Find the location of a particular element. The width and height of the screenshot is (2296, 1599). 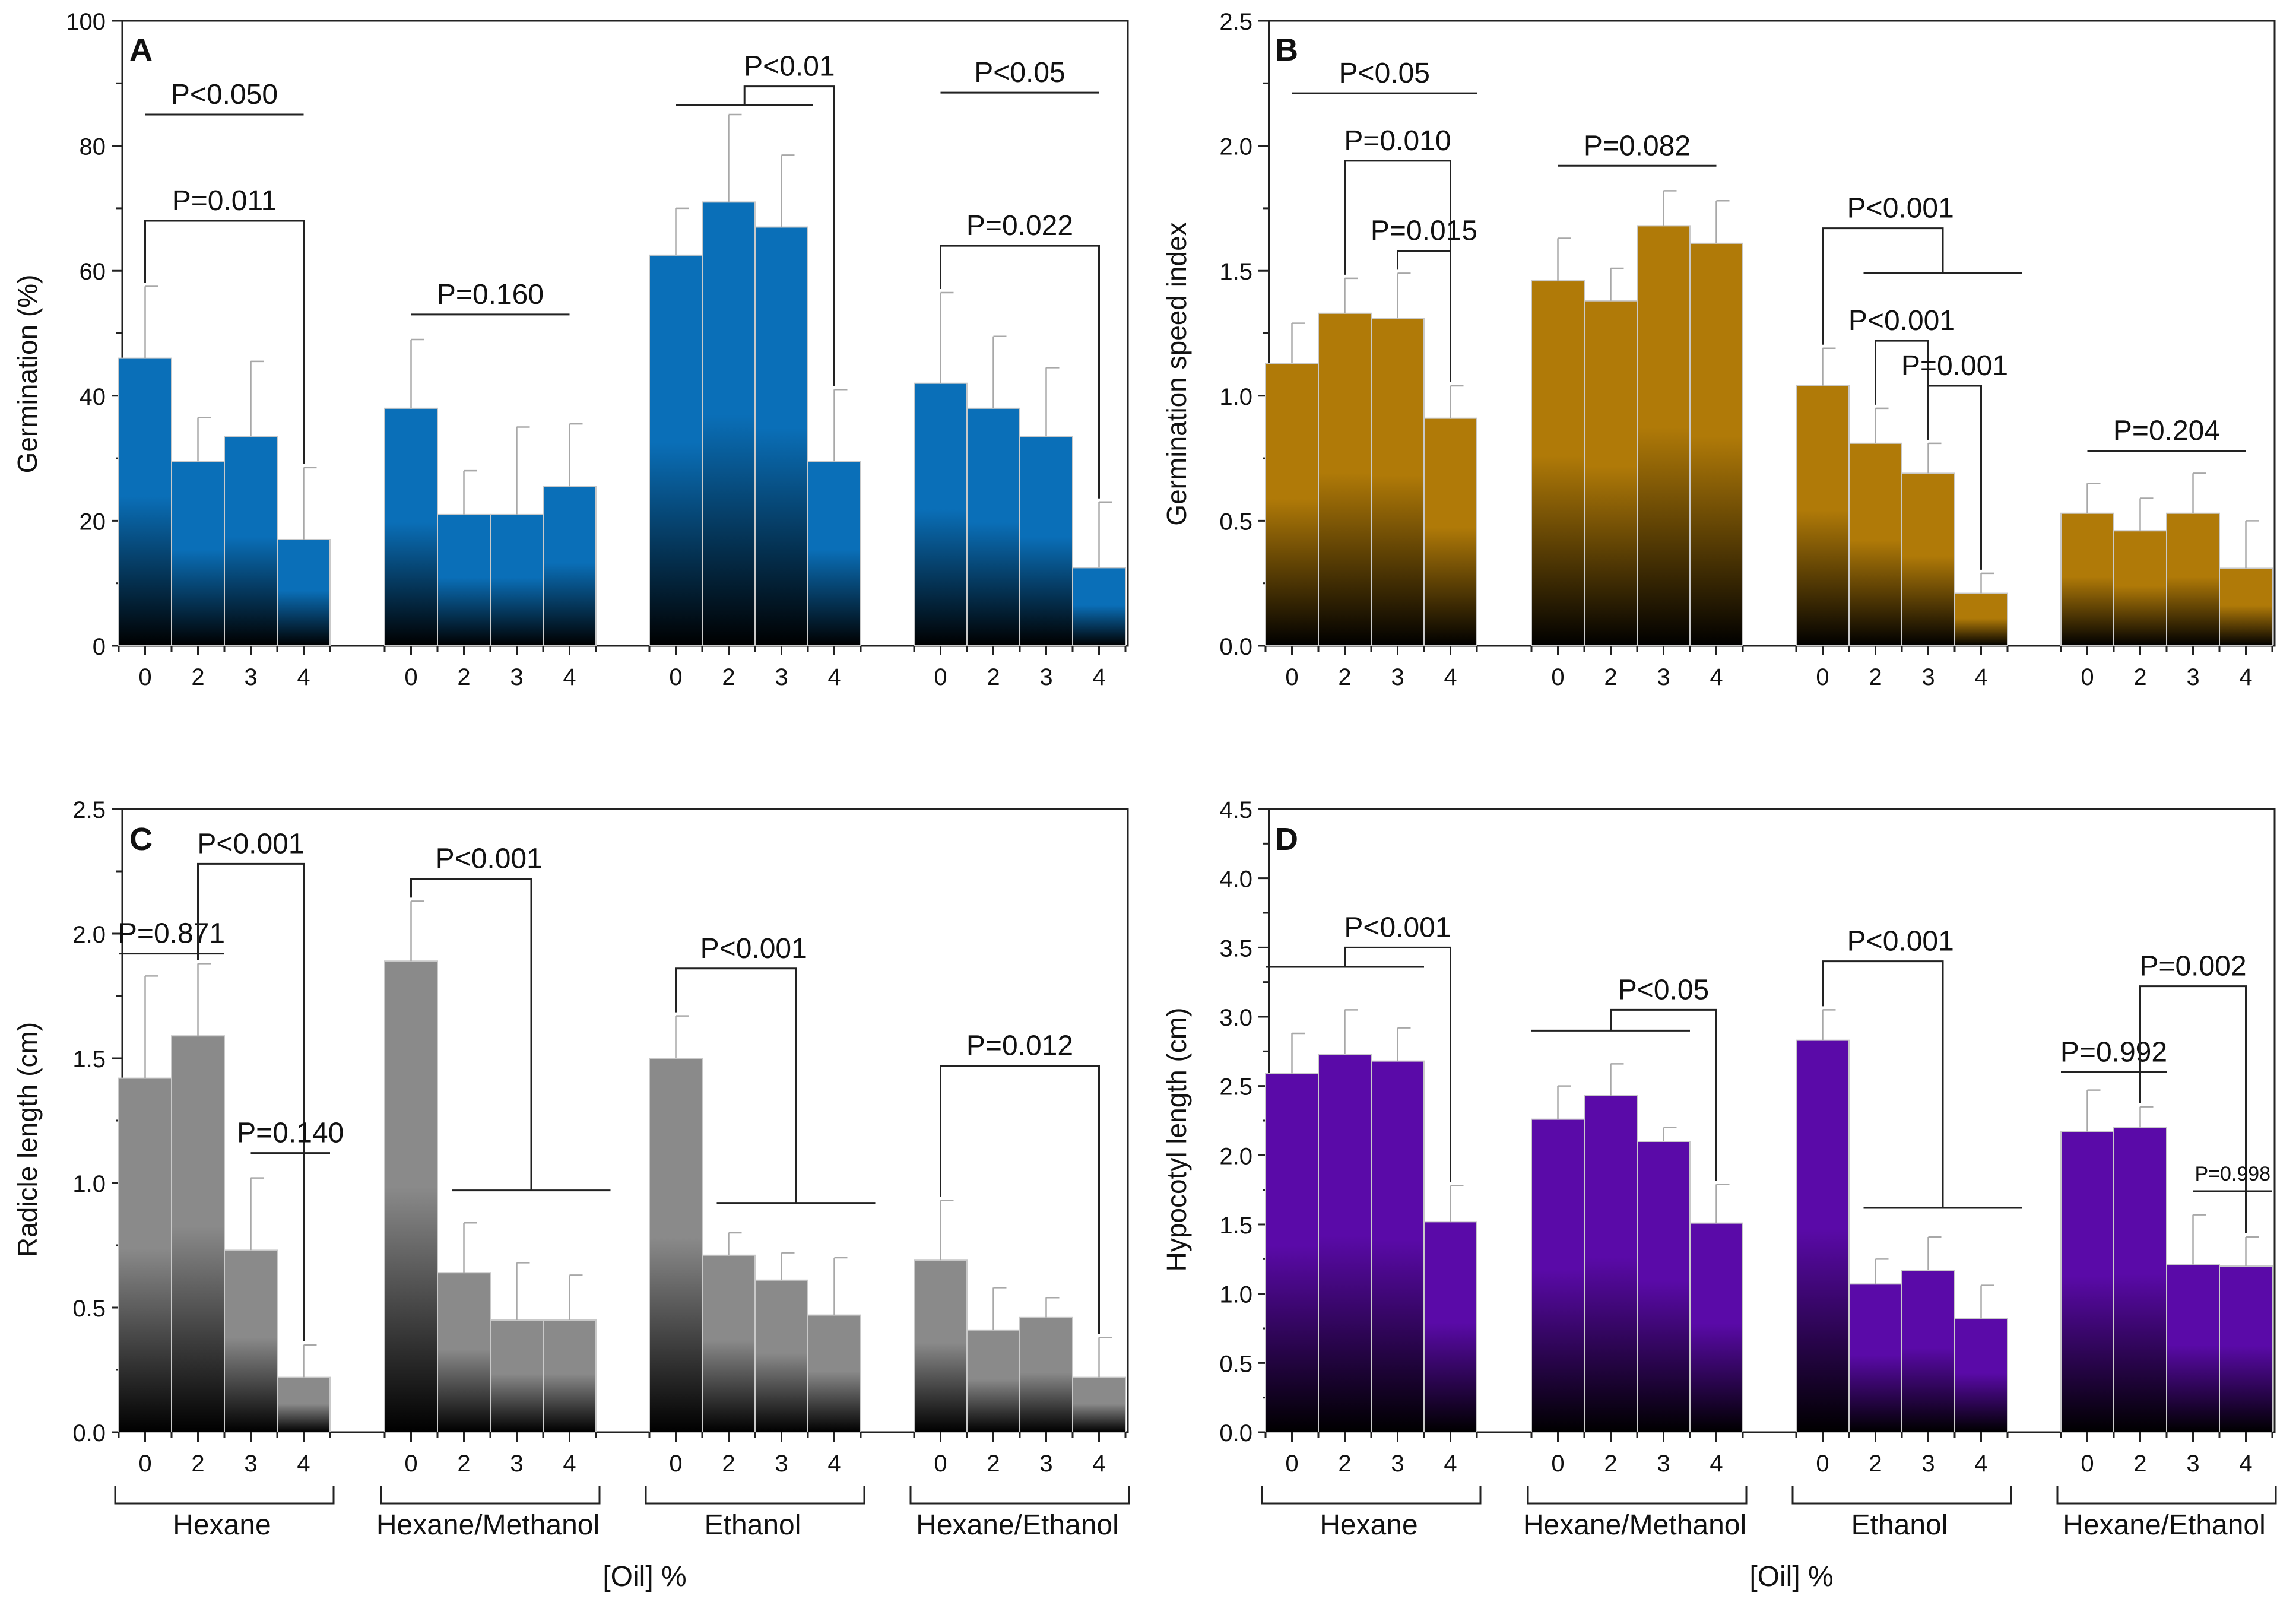

panel-b-x-tick-label: 3 is located at coordinates (1928, 677).